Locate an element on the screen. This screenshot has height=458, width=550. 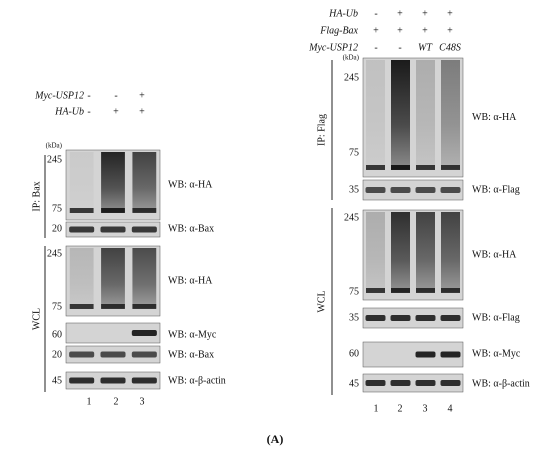
treatment-mark: C48S is located at coordinates (450, 47).